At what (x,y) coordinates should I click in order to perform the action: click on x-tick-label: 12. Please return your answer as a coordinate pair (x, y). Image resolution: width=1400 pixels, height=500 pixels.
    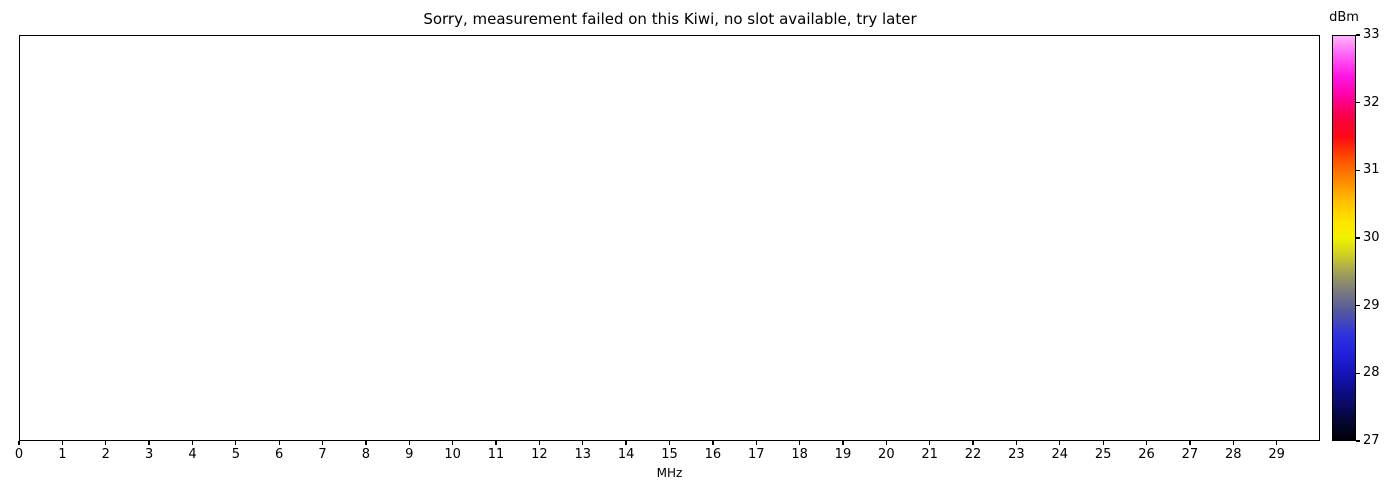
    Looking at the image, I should click on (539, 454).